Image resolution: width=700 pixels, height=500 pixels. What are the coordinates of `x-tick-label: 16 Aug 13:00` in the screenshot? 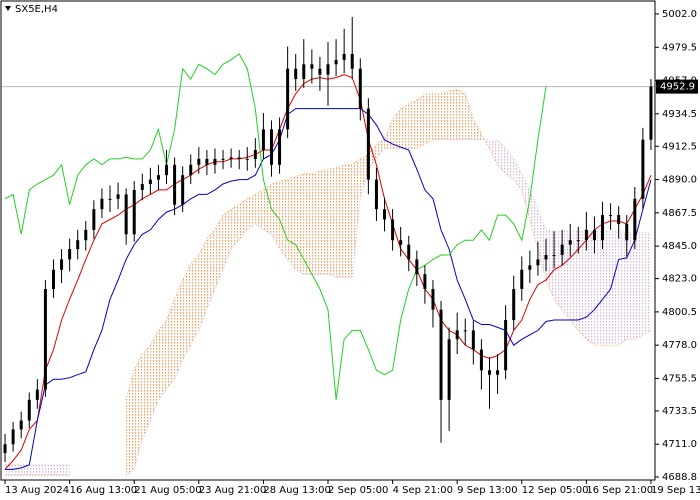 It's located at (103, 490).